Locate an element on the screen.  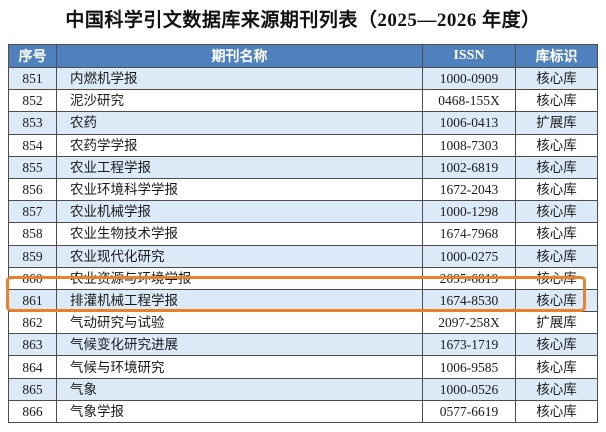
cell-issn: 2097-258X is located at coordinates (469, 323).